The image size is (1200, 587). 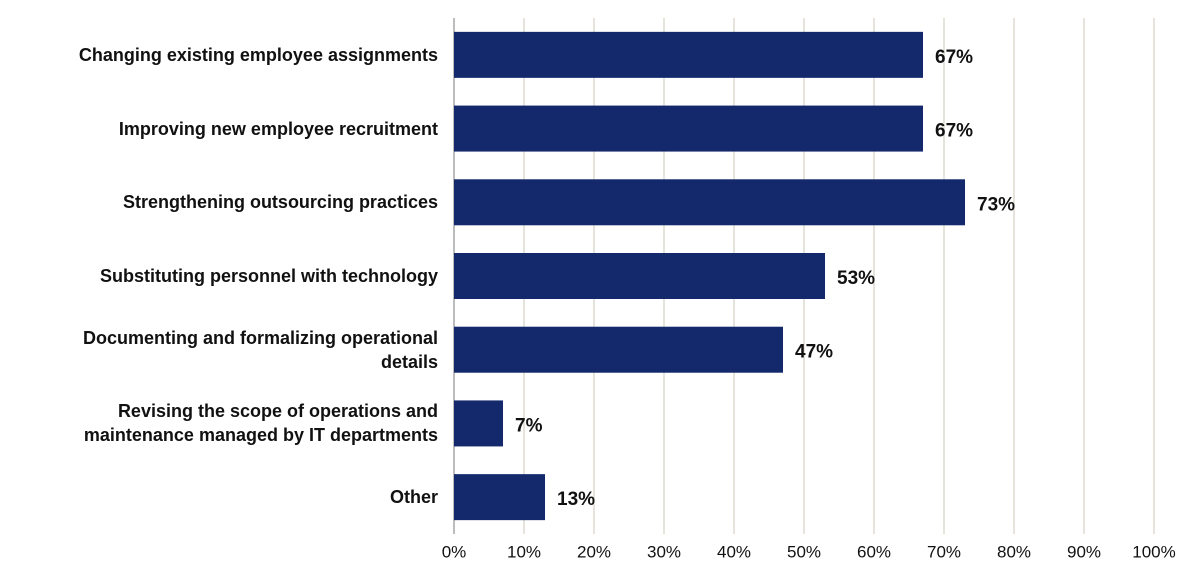 I want to click on category-label: Strengthening outsourcing practices, so click(x=280, y=202).